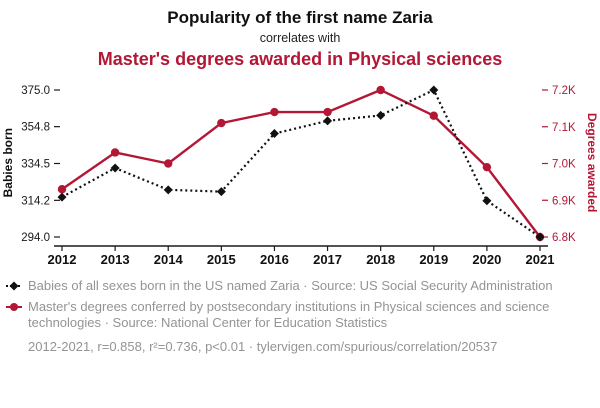  Describe the element at coordinates (300, 17) in the screenshot. I see `chart-title: Popularity of the first name Zaria` at that location.